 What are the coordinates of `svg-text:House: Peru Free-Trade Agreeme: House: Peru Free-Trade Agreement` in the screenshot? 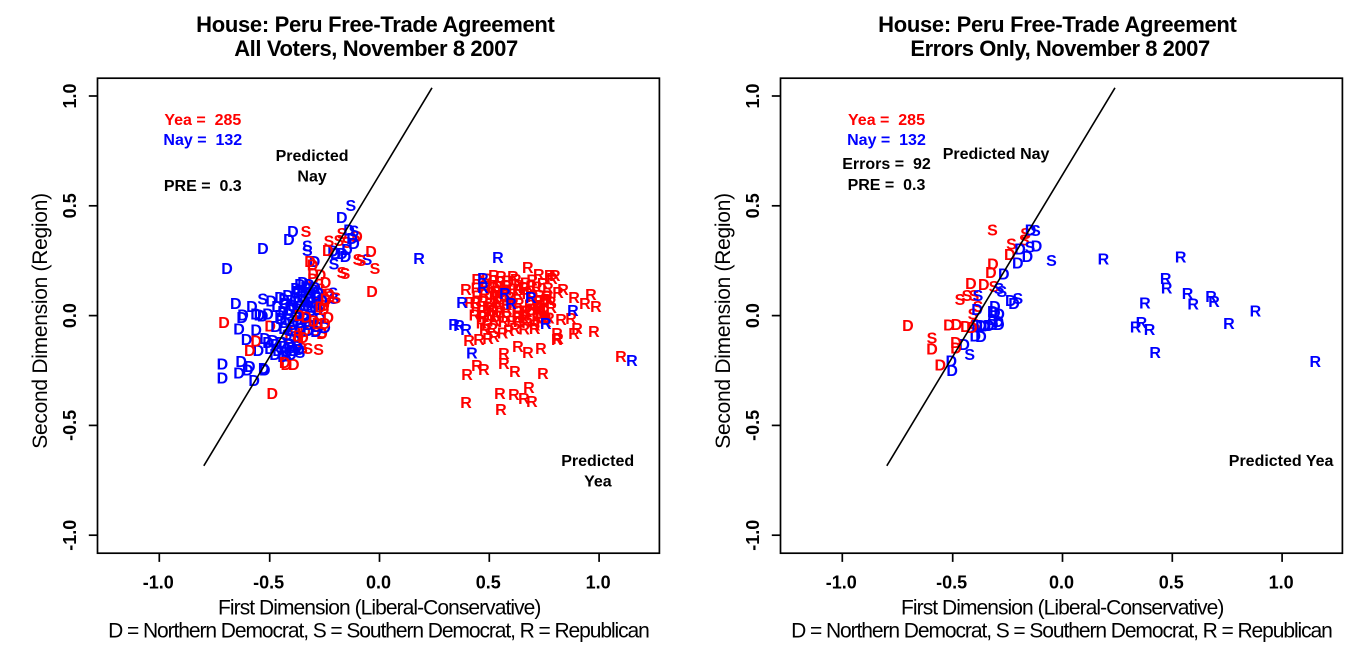 It's located at (1057, 24).